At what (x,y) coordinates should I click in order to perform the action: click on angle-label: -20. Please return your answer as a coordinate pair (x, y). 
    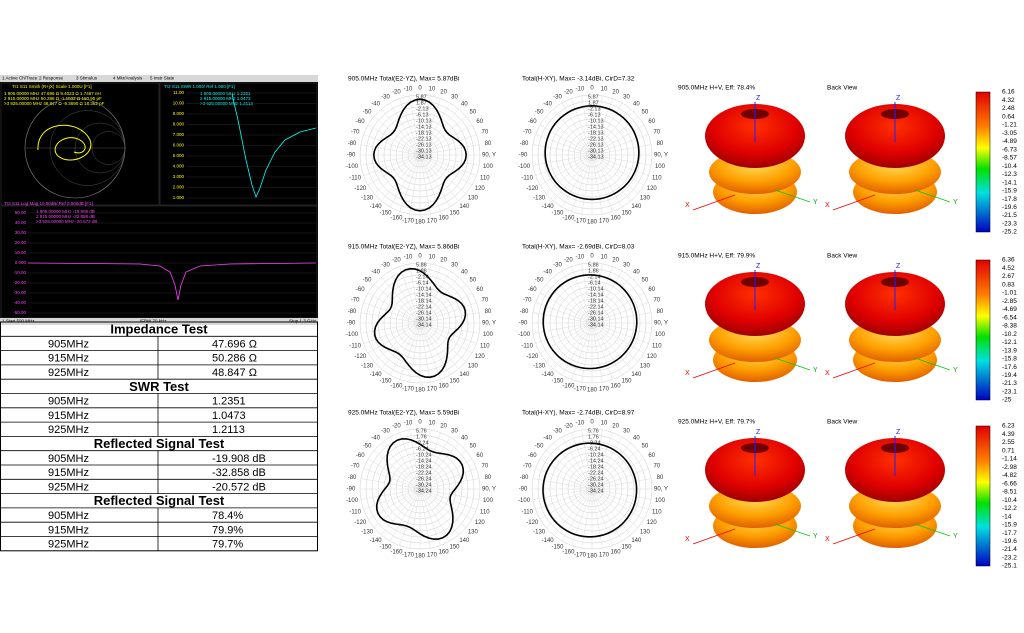
    Looking at the image, I should click on (396, 427).